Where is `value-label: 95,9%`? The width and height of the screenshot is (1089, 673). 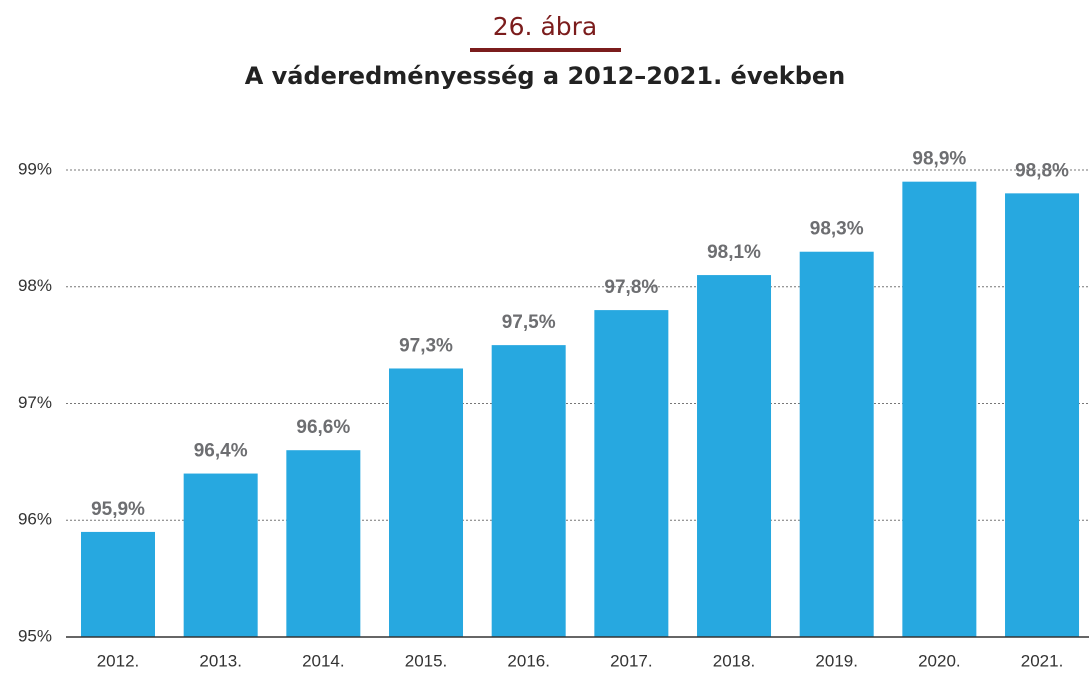
value-label: 95,9% is located at coordinates (118, 509).